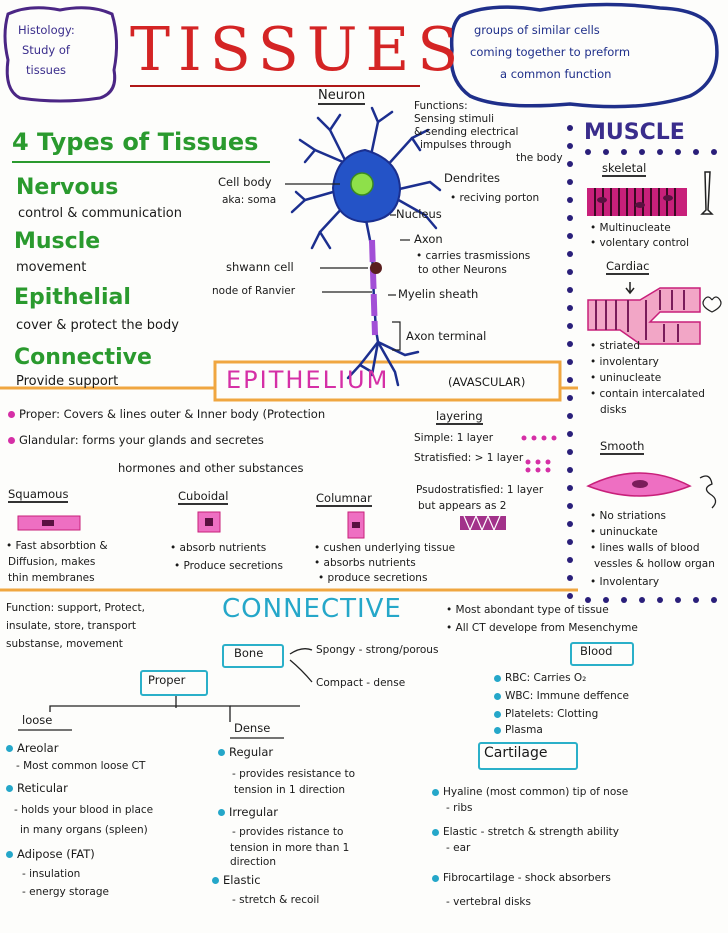 The width and height of the screenshot is (728, 933). What do you see at coordinates (81, 766) in the screenshot?
I see `loose-item-1-sub: - Most common loose CT` at bounding box center [81, 766].